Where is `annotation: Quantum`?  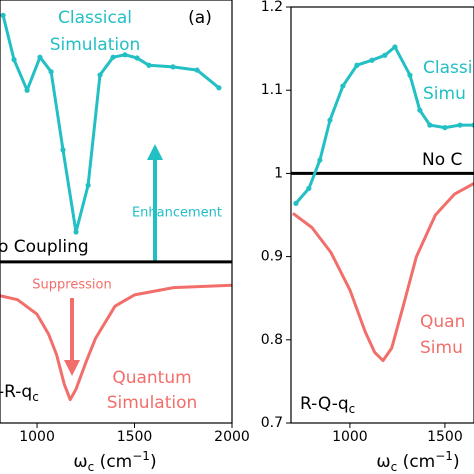 annotation: Quantum is located at coordinates (151, 378).